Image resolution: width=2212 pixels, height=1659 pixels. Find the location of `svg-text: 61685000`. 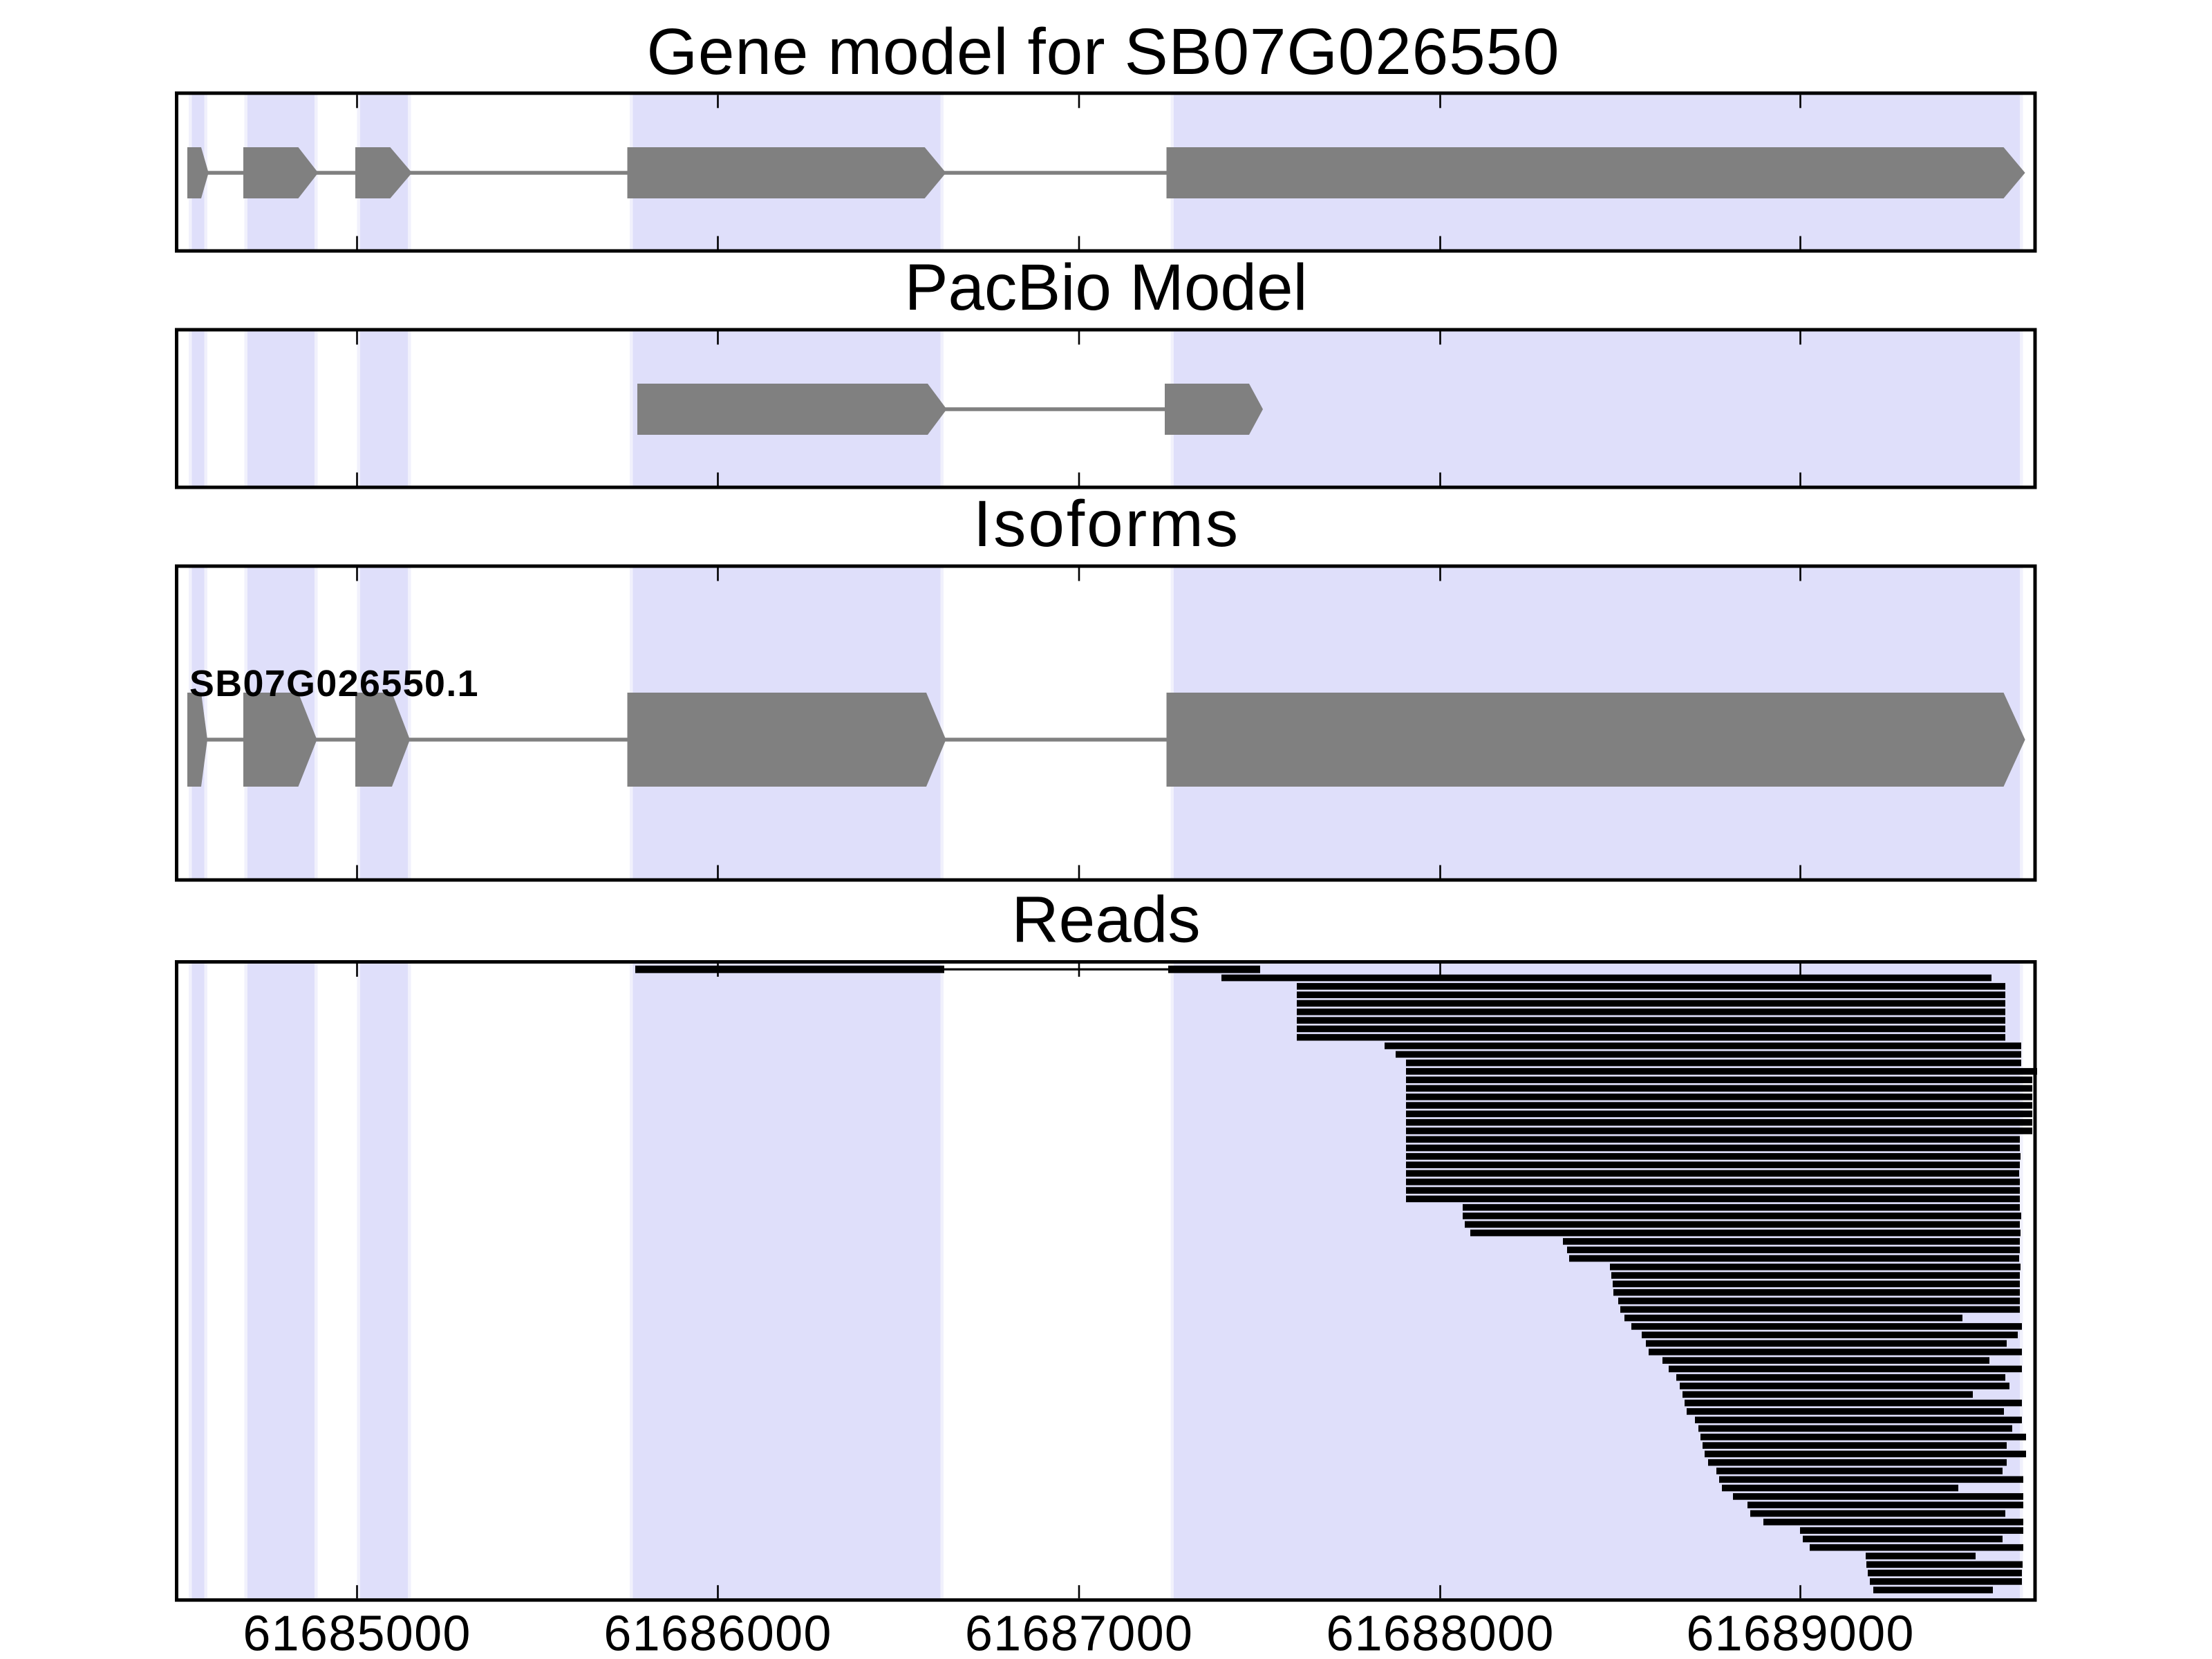

svg-text: 61685000 is located at coordinates (357, 1633).